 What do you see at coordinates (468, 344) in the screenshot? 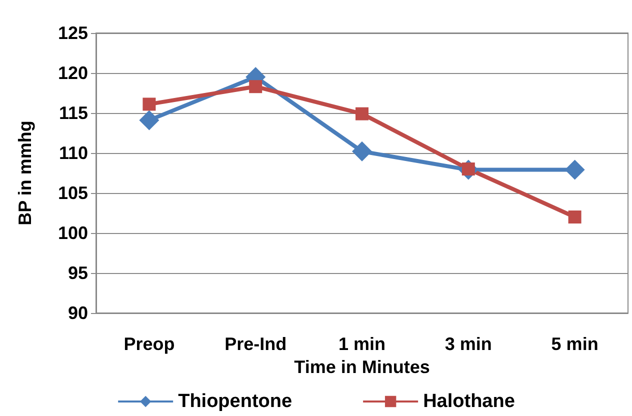
I see `x-tick-label: 3 min` at bounding box center [468, 344].